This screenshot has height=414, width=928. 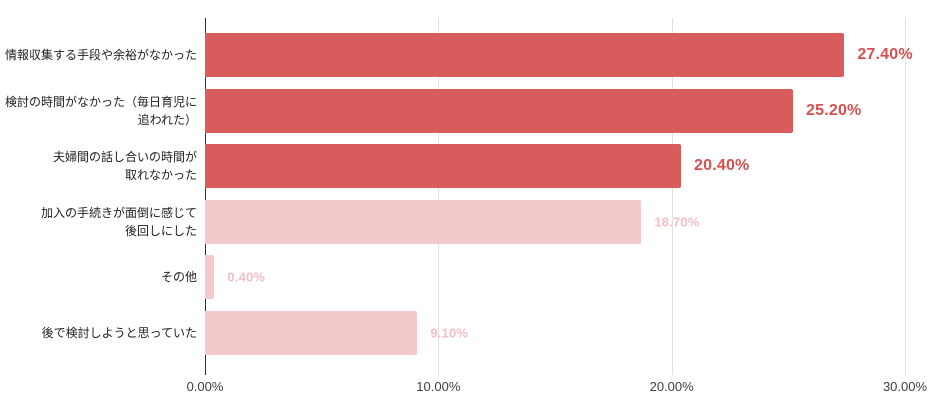 What do you see at coordinates (124, 166) in the screenshot?
I see `category-label: 夫婦間の話し合いの時間が 取れなかった` at bounding box center [124, 166].